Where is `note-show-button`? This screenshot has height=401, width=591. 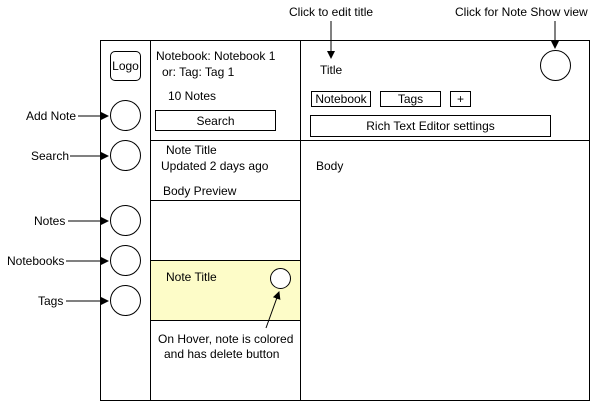
note-show-button is located at coordinates (555, 65).